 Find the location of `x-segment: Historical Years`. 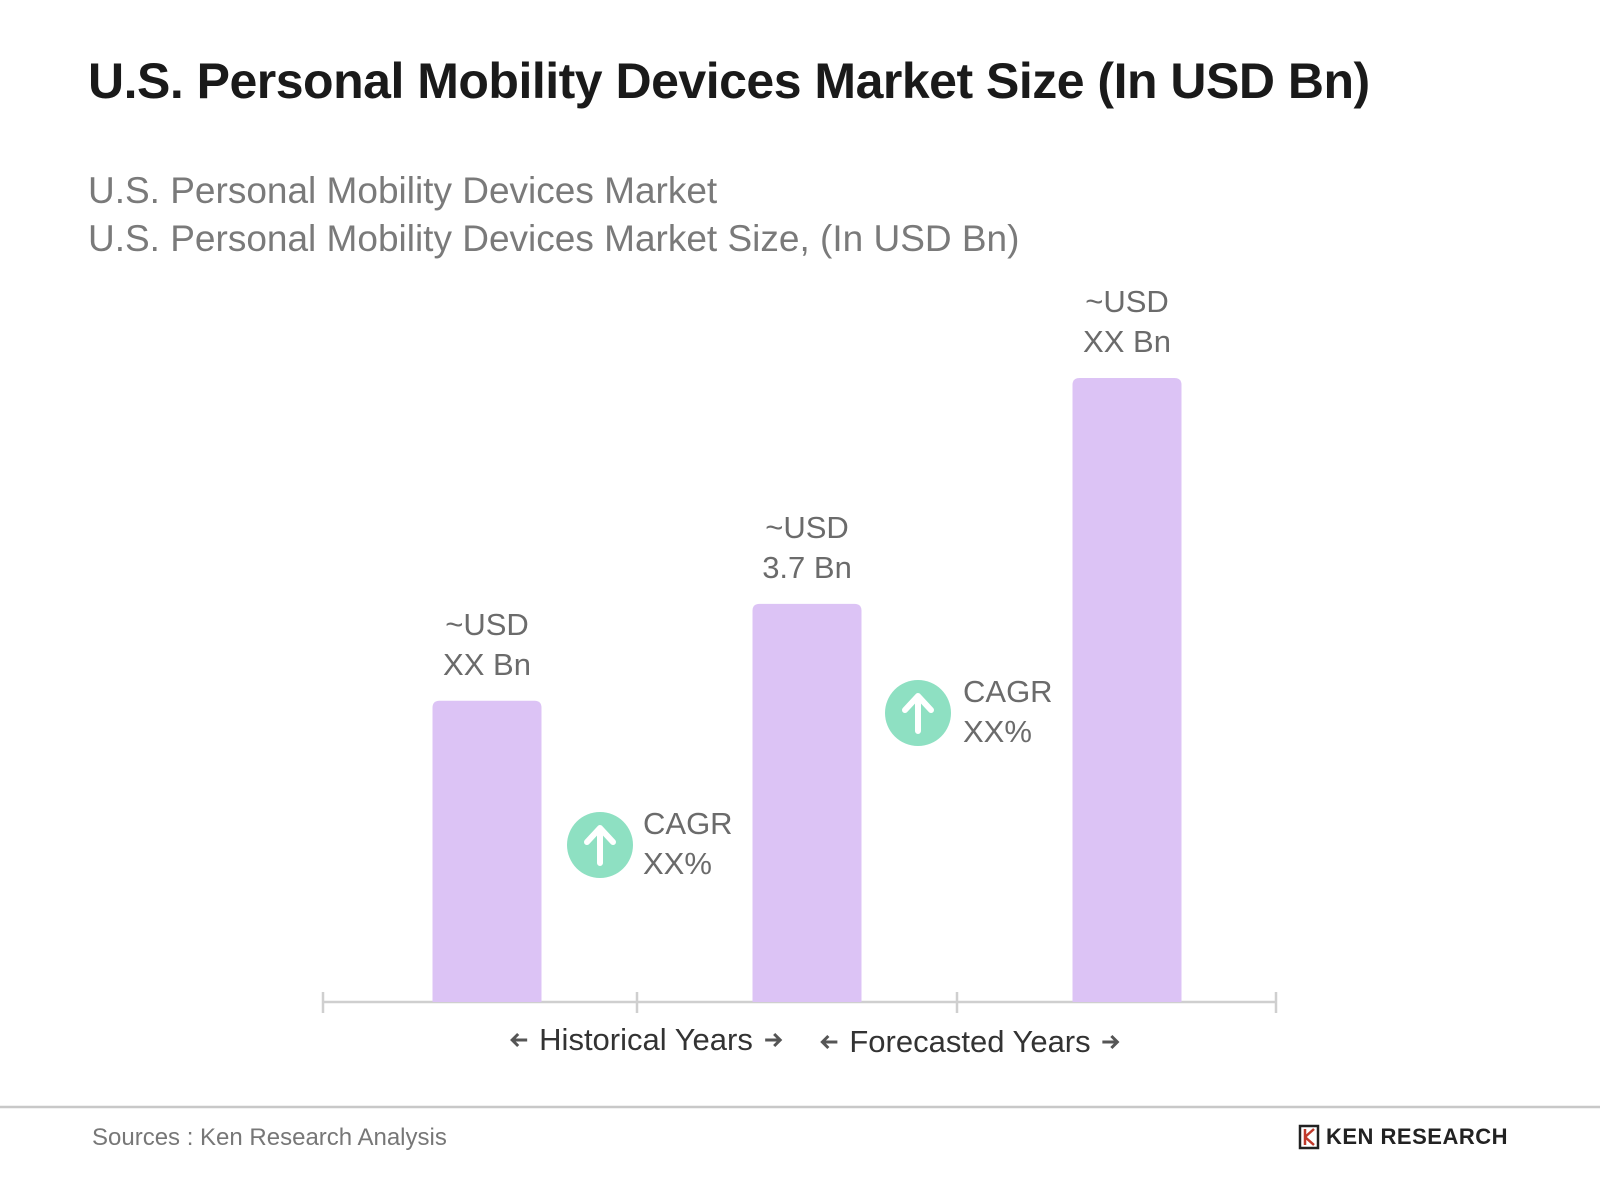

x-segment: Historical Years is located at coordinates (646, 1040).